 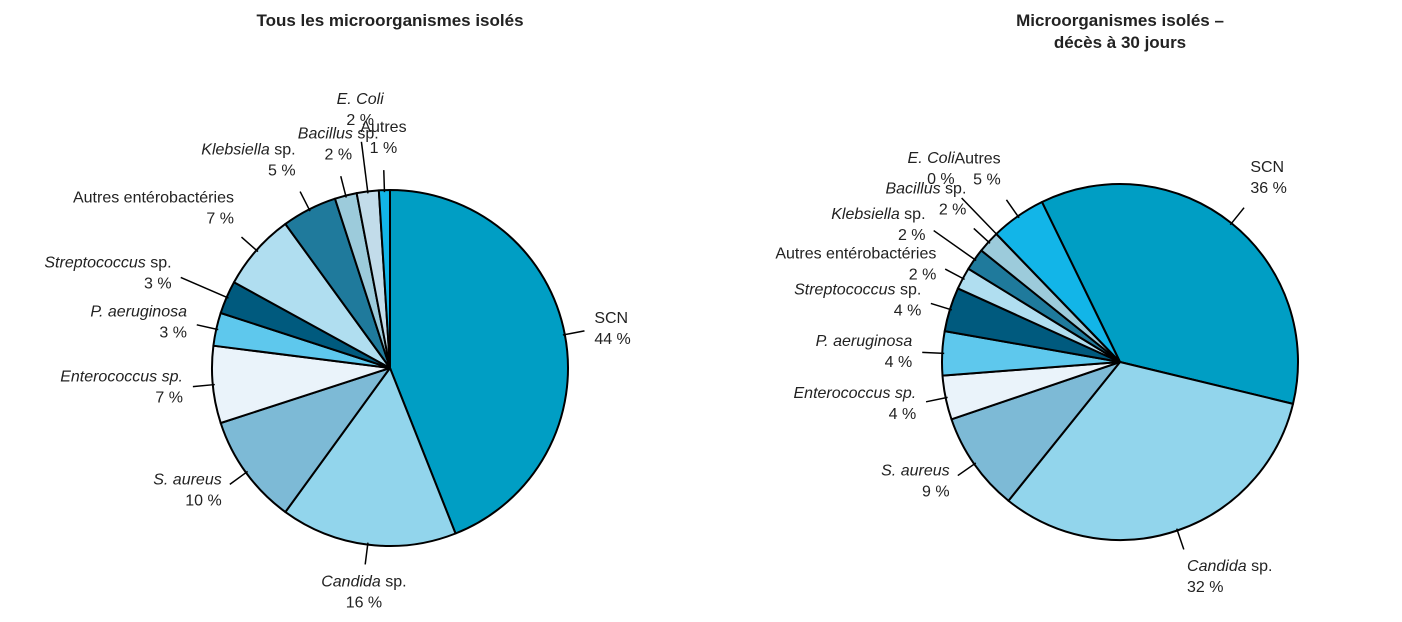 What do you see at coordinates (612, 339) in the screenshot?
I see `slice-value-label: 44 %` at bounding box center [612, 339].